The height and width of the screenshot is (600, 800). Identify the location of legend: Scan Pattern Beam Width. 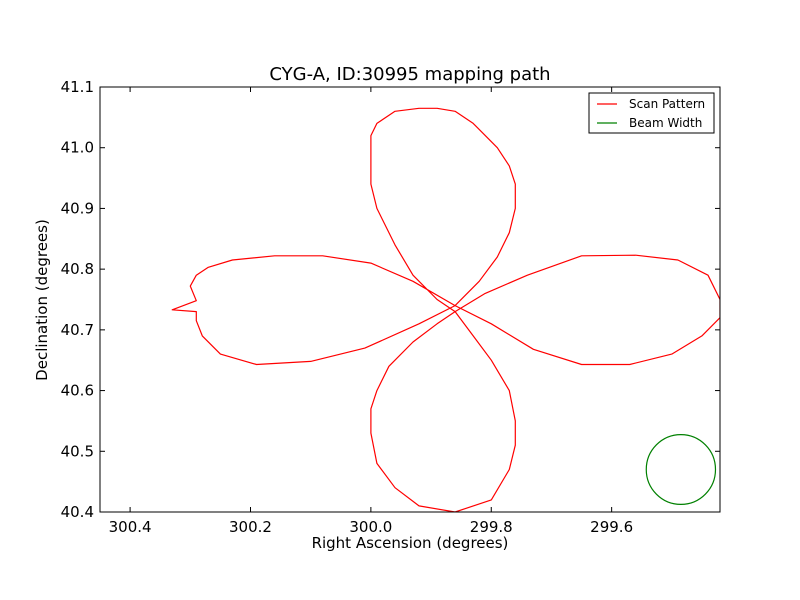
(651, 113).